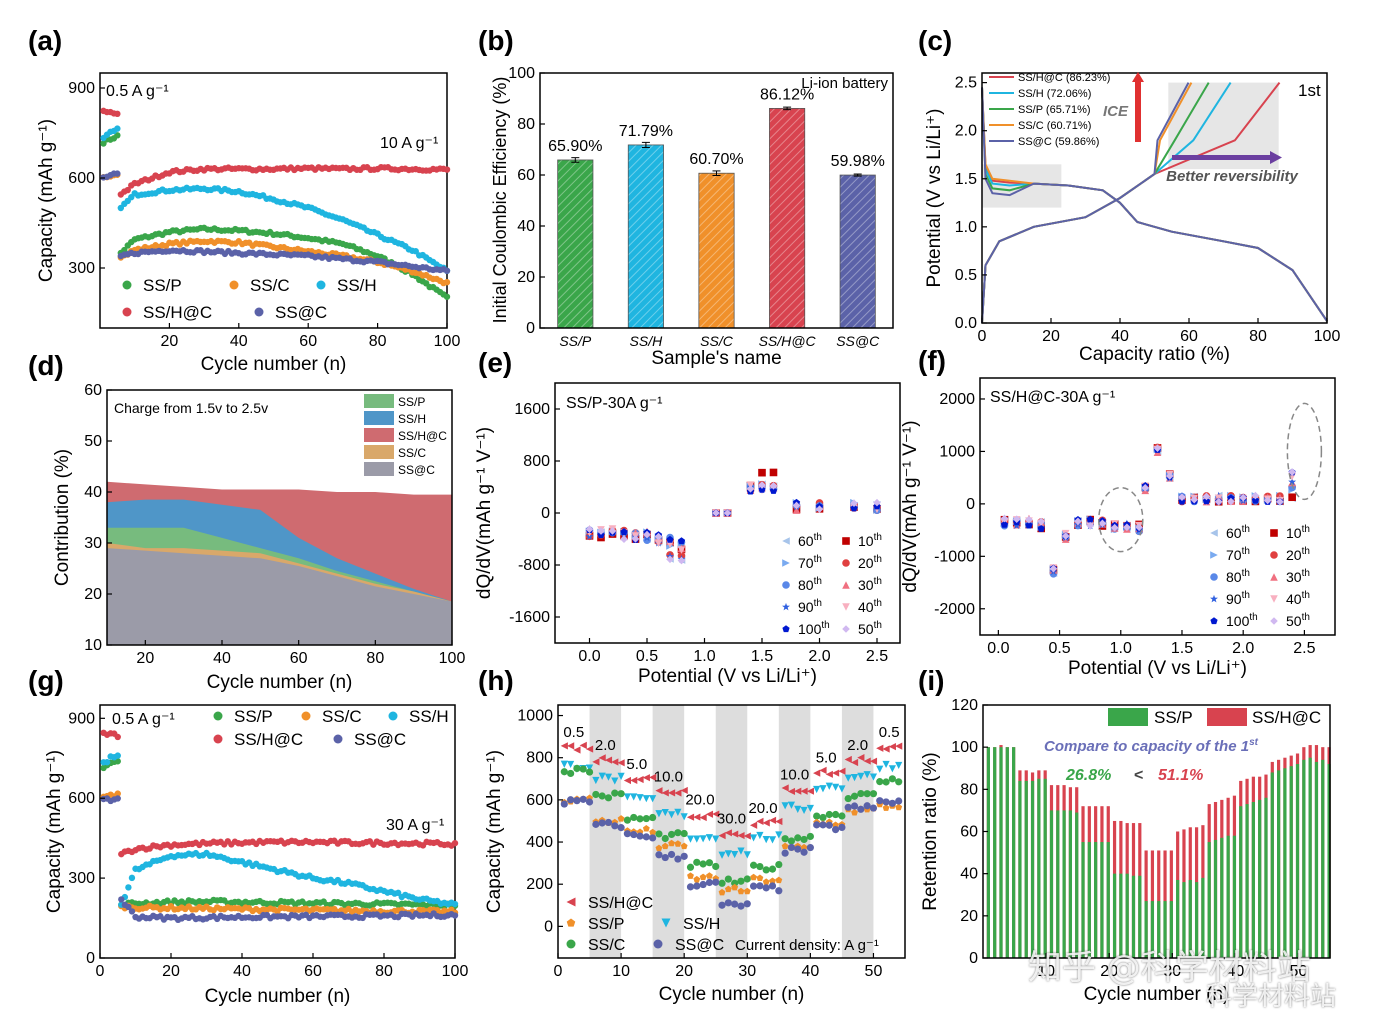 This screenshot has height=1019, width=1400. I want to click on x-tick-label: 2.5, so click(1304, 648).